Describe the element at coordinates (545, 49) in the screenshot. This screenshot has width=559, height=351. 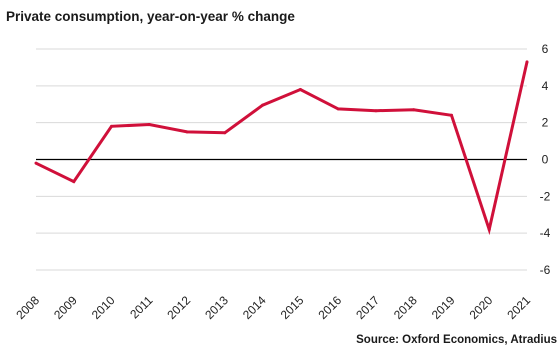
I see `y-tick-label: 6` at that location.